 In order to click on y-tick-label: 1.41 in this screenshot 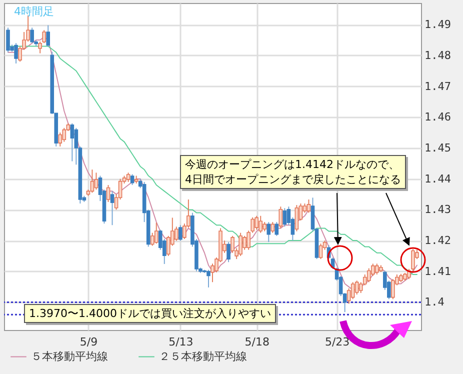, I will do `click(437, 271)`.